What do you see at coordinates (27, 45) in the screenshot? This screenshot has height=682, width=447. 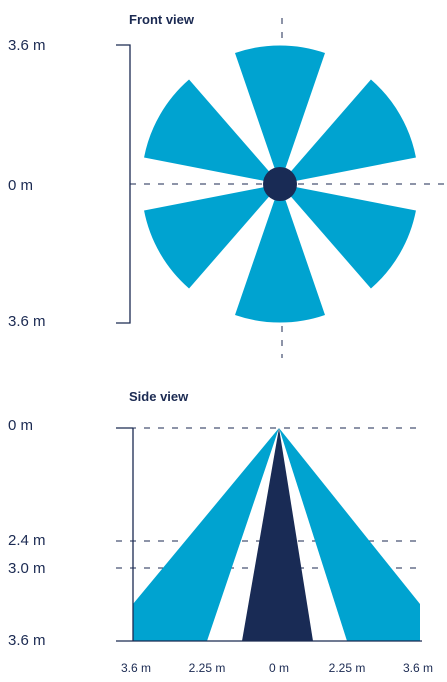 I see `front-view-label-top: 3.6 m` at bounding box center [27, 45].